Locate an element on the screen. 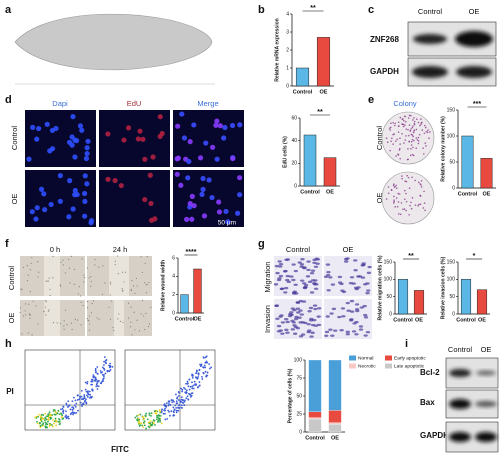 The width and height of the screenshot is (500, 465). y-tick-label: 3 is located at coordinates (287, 32).